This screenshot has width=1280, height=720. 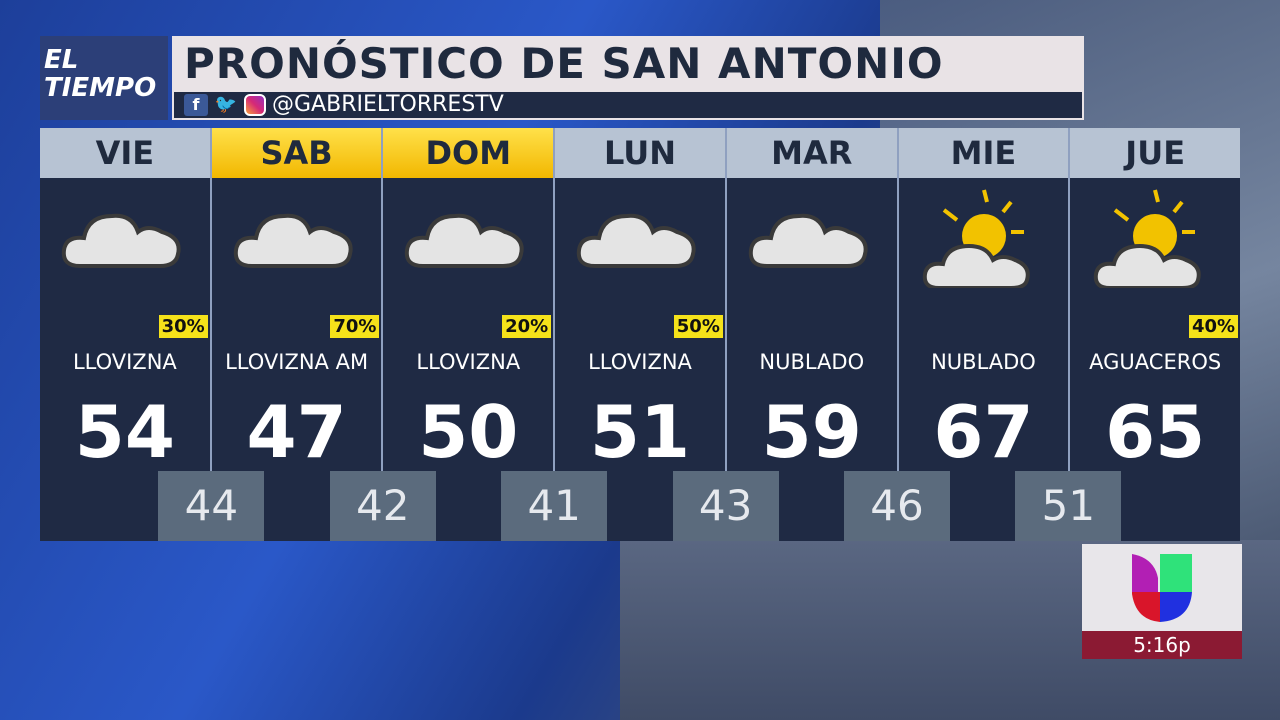 I want to click on high-temp: 50, so click(x=468, y=432).